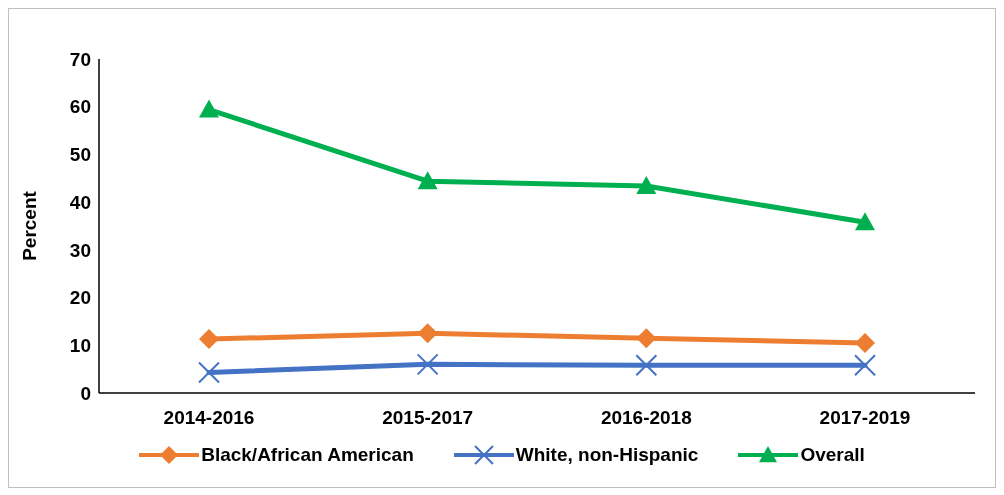 The height and width of the screenshot is (495, 1004). I want to click on legend-label: Overall, so click(832, 455).